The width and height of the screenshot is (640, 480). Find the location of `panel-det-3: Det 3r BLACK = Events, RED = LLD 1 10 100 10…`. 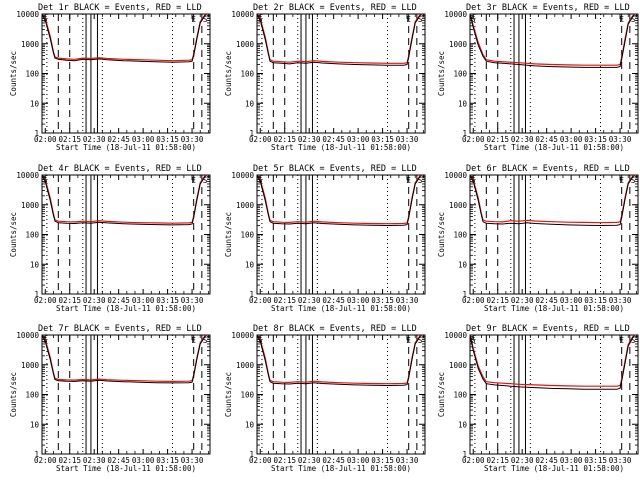

panel-det-3: Det 3r BLACK = Events, RED = LLD 1 10 100 10… is located at coordinates (538, 77).